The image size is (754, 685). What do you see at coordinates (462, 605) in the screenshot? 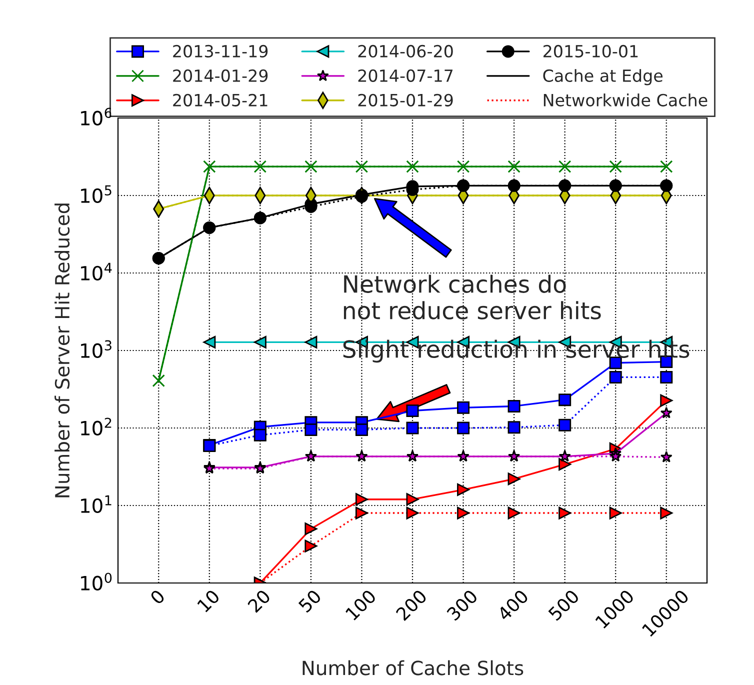
I see `x-tick-label: 300` at bounding box center [462, 605].